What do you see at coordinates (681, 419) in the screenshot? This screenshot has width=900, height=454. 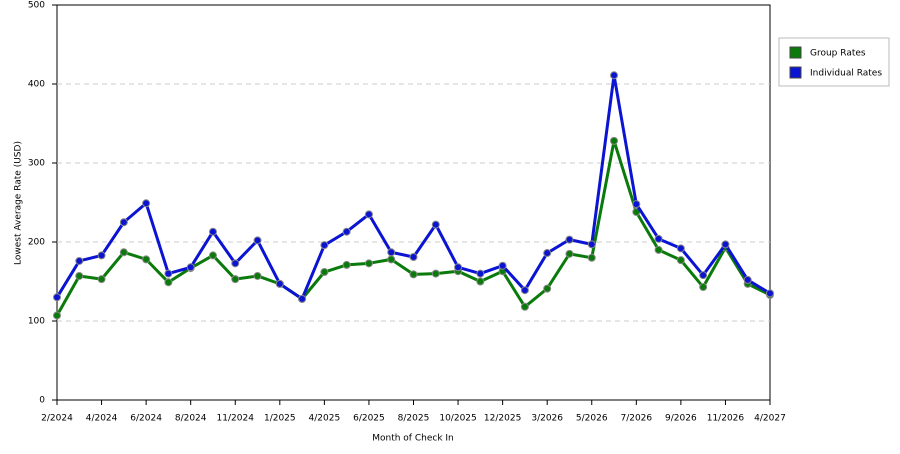 I see `x-tick-label: 9/2026` at bounding box center [681, 419].